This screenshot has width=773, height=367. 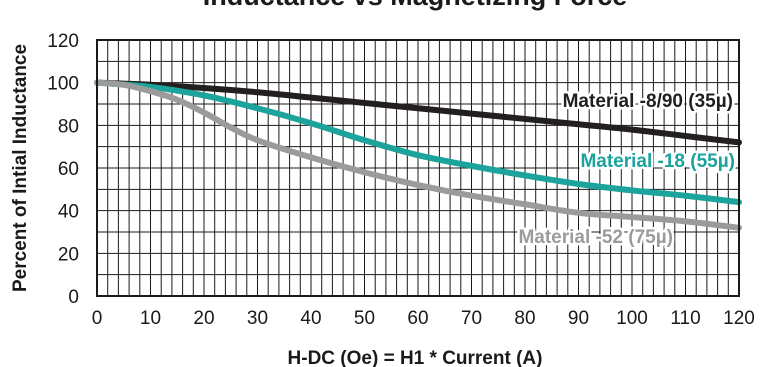 What do you see at coordinates (657, 161) in the screenshot?
I see `series-label-material-18: Material -18 (55µ)` at bounding box center [657, 161].